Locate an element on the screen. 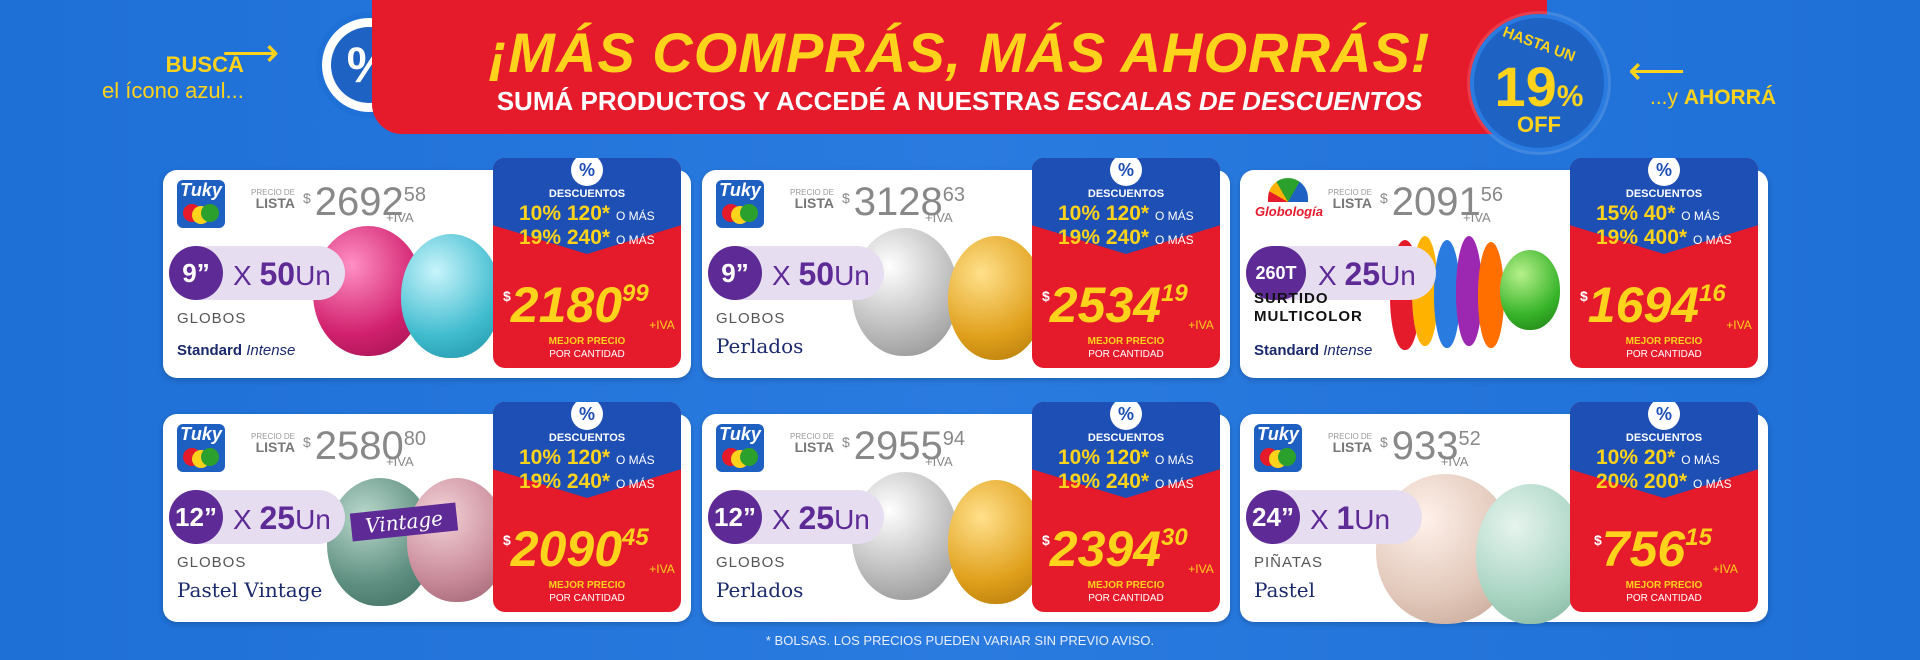 The width and height of the screenshot is (1920, 660). subtitle-bold: ESCALAS DE DESCUENTOS is located at coordinates (1245, 101).